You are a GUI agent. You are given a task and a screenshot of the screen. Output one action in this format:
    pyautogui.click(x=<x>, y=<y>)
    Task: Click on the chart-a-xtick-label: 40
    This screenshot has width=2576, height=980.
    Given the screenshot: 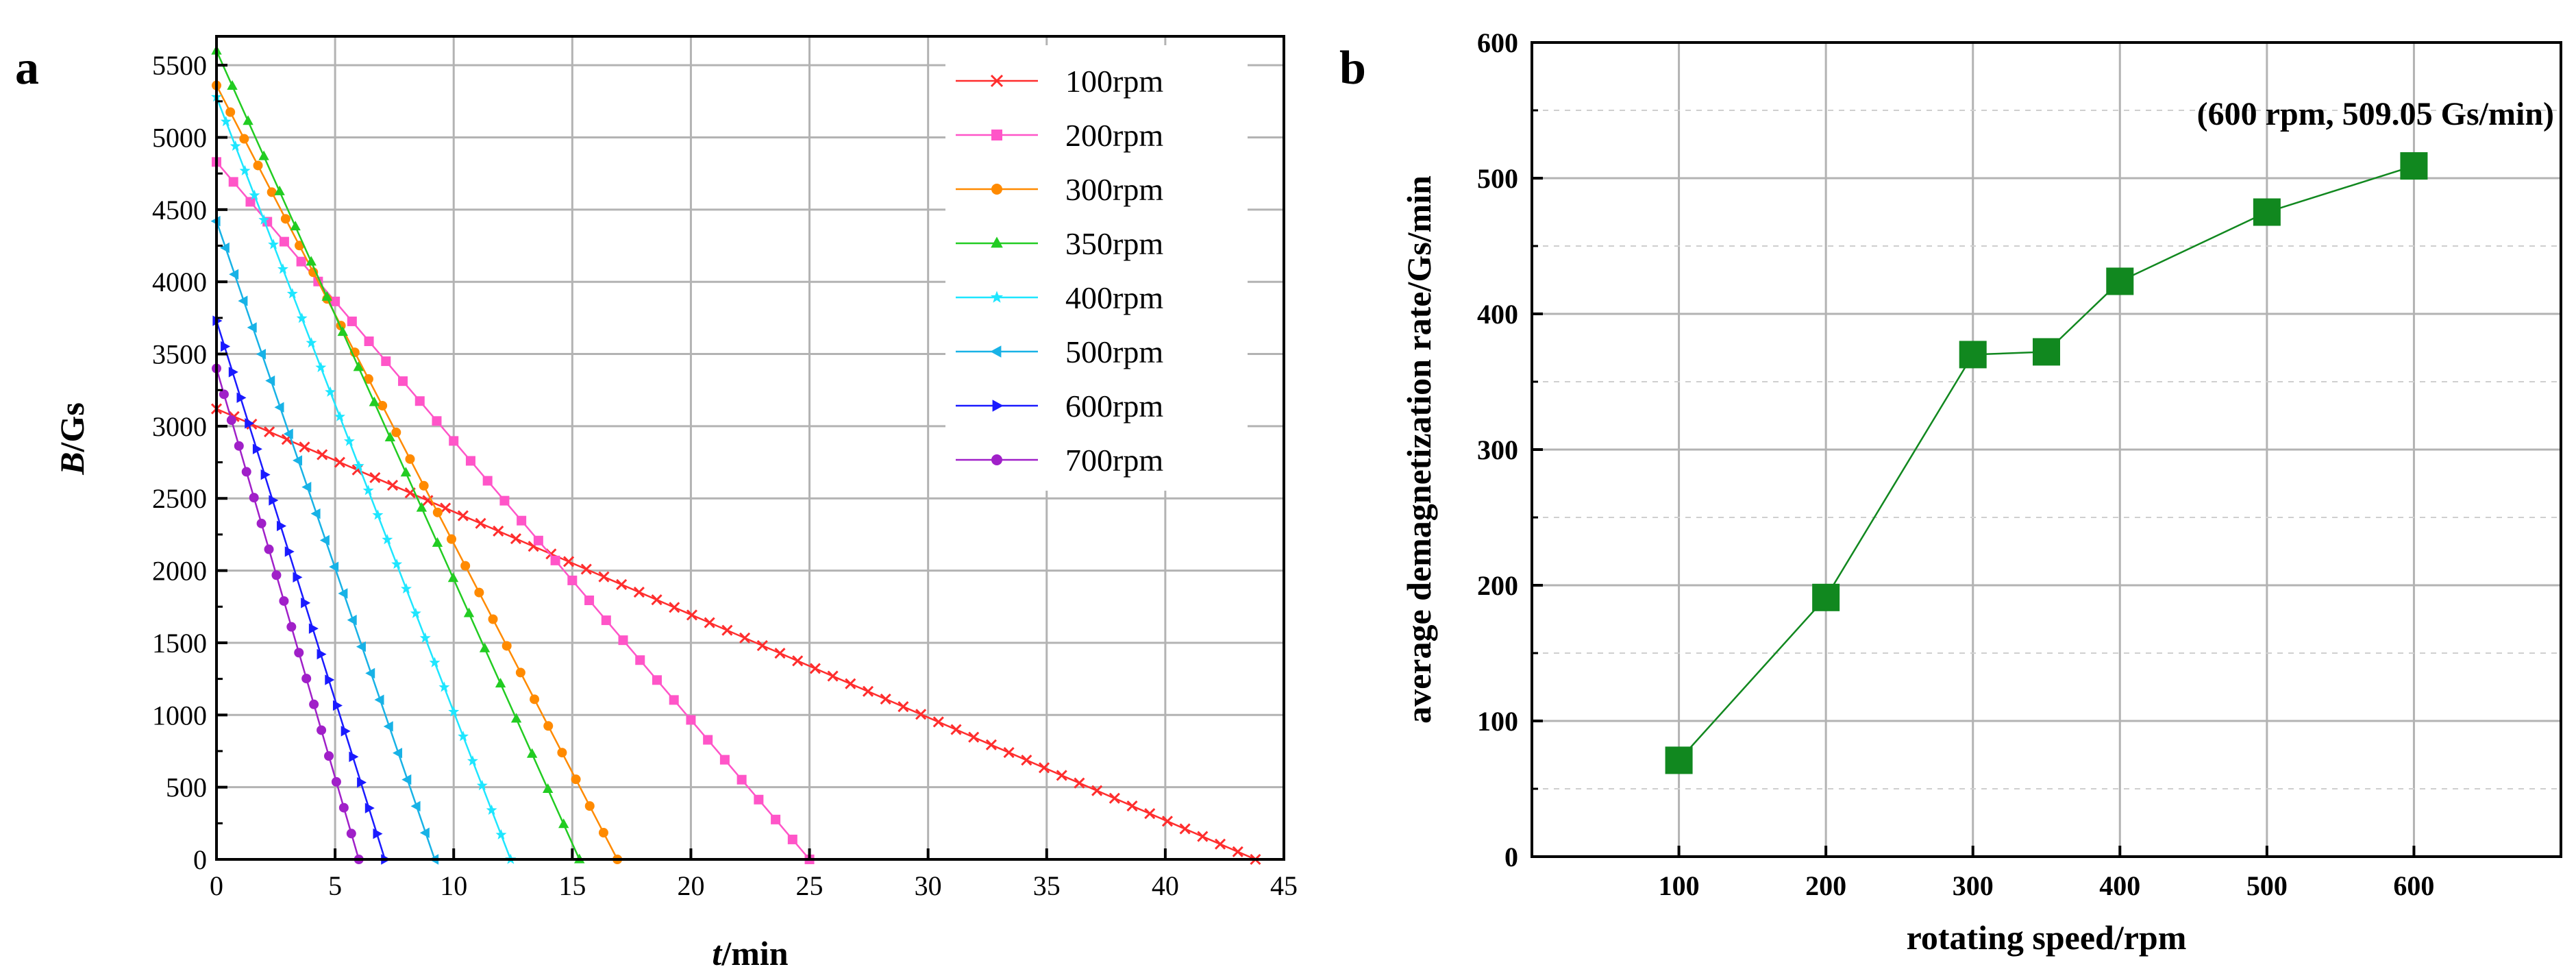 What is the action you would take?
    pyautogui.click(x=1165, y=885)
    